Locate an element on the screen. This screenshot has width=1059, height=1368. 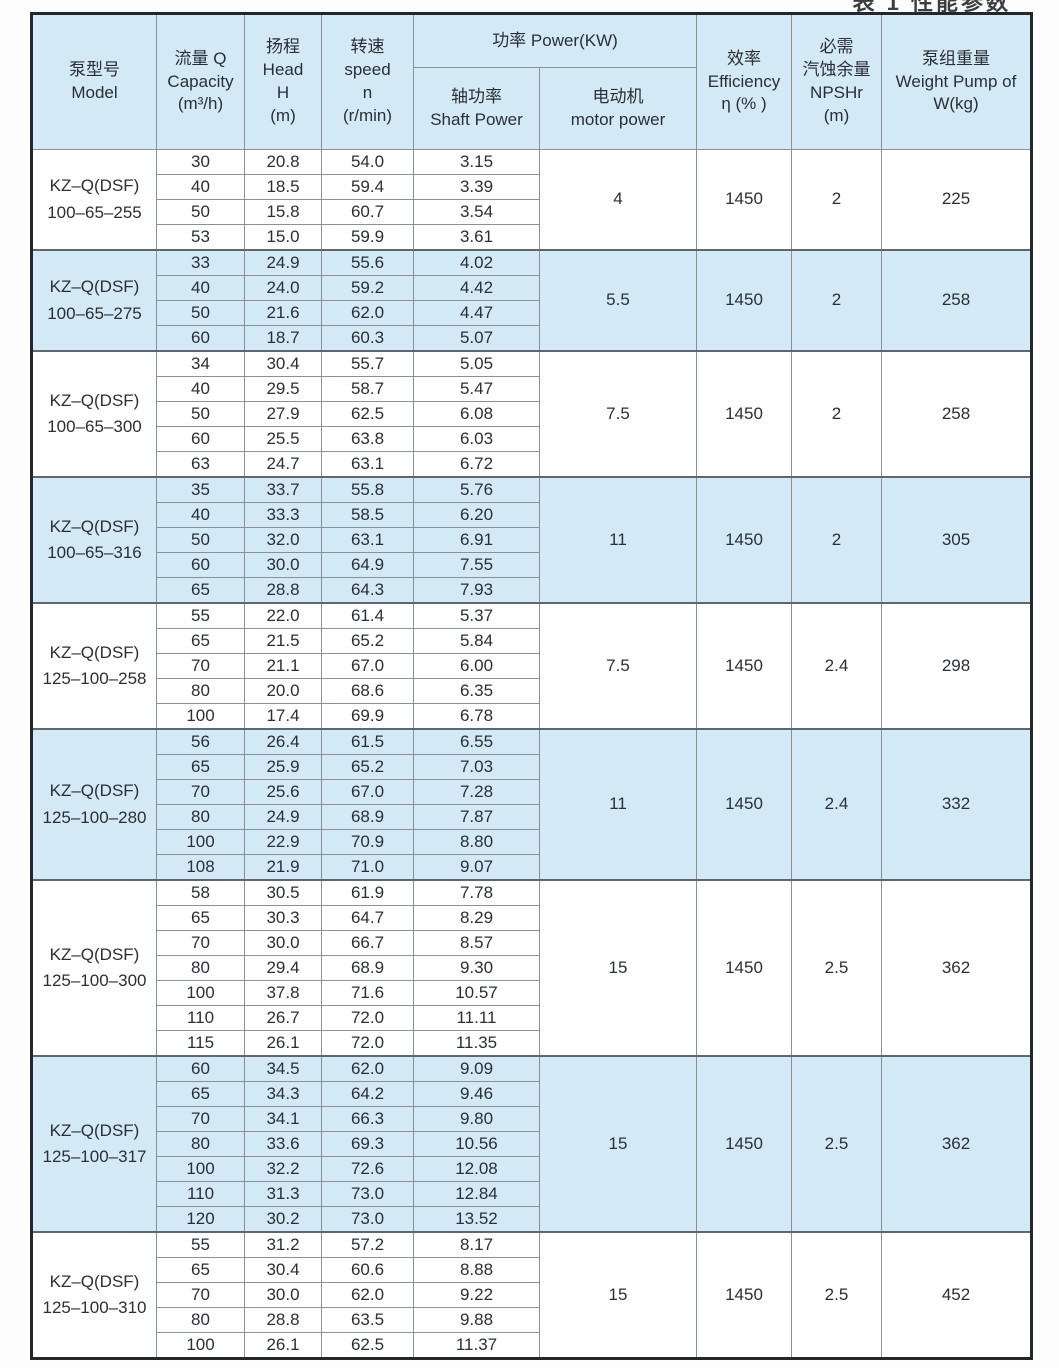
speed-cell: 73.0 is located at coordinates (367, 1219).